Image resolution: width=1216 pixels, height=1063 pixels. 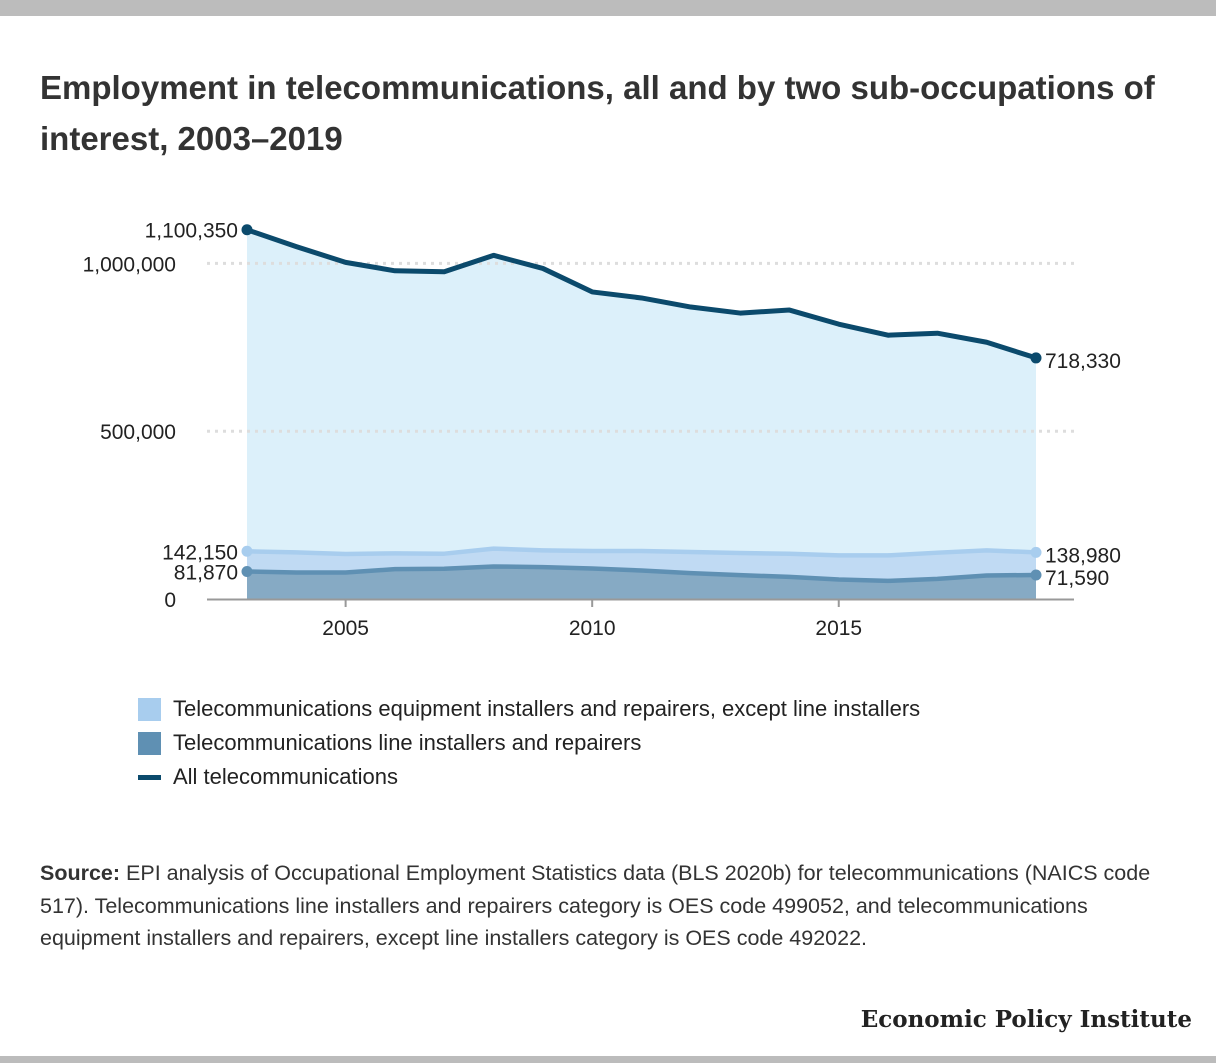 I want to click on end-value-label: 71,590, so click(x=1077, y=578).